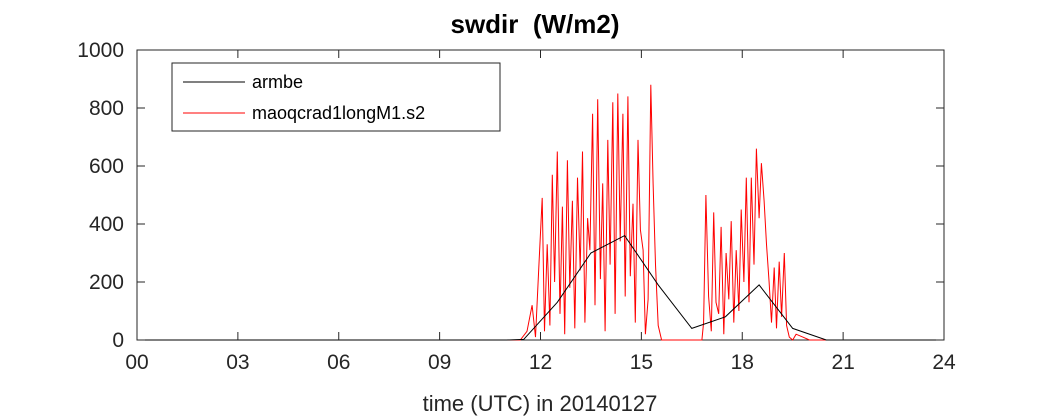 This screenshot has width=1042, height=417. What do you see at coordinates (106, 224) in the screenshot?
I see `y-tick-label: 400` at bounding box center [106, 224].